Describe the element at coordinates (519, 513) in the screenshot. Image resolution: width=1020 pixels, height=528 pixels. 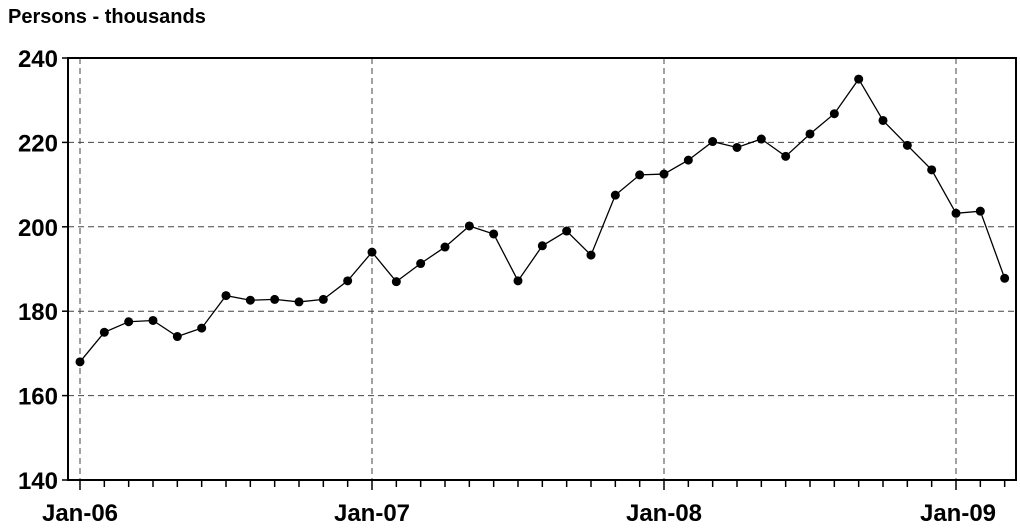
I see `x-tick-labels: Jan-06 Jan-07 Jan-08 Jan-09` at that location.